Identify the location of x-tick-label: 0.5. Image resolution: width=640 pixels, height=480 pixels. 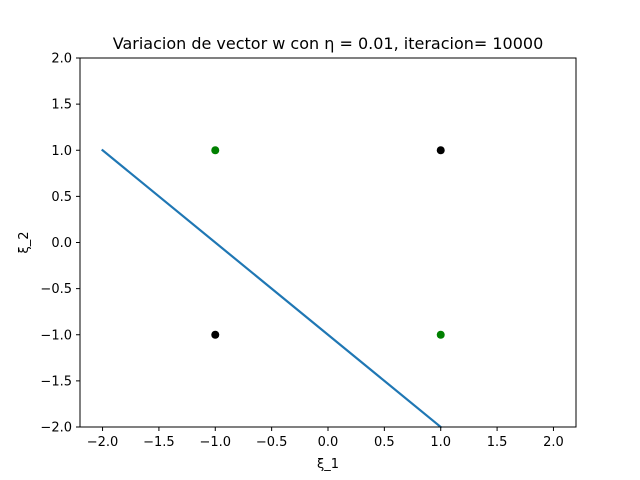
(384, 442).